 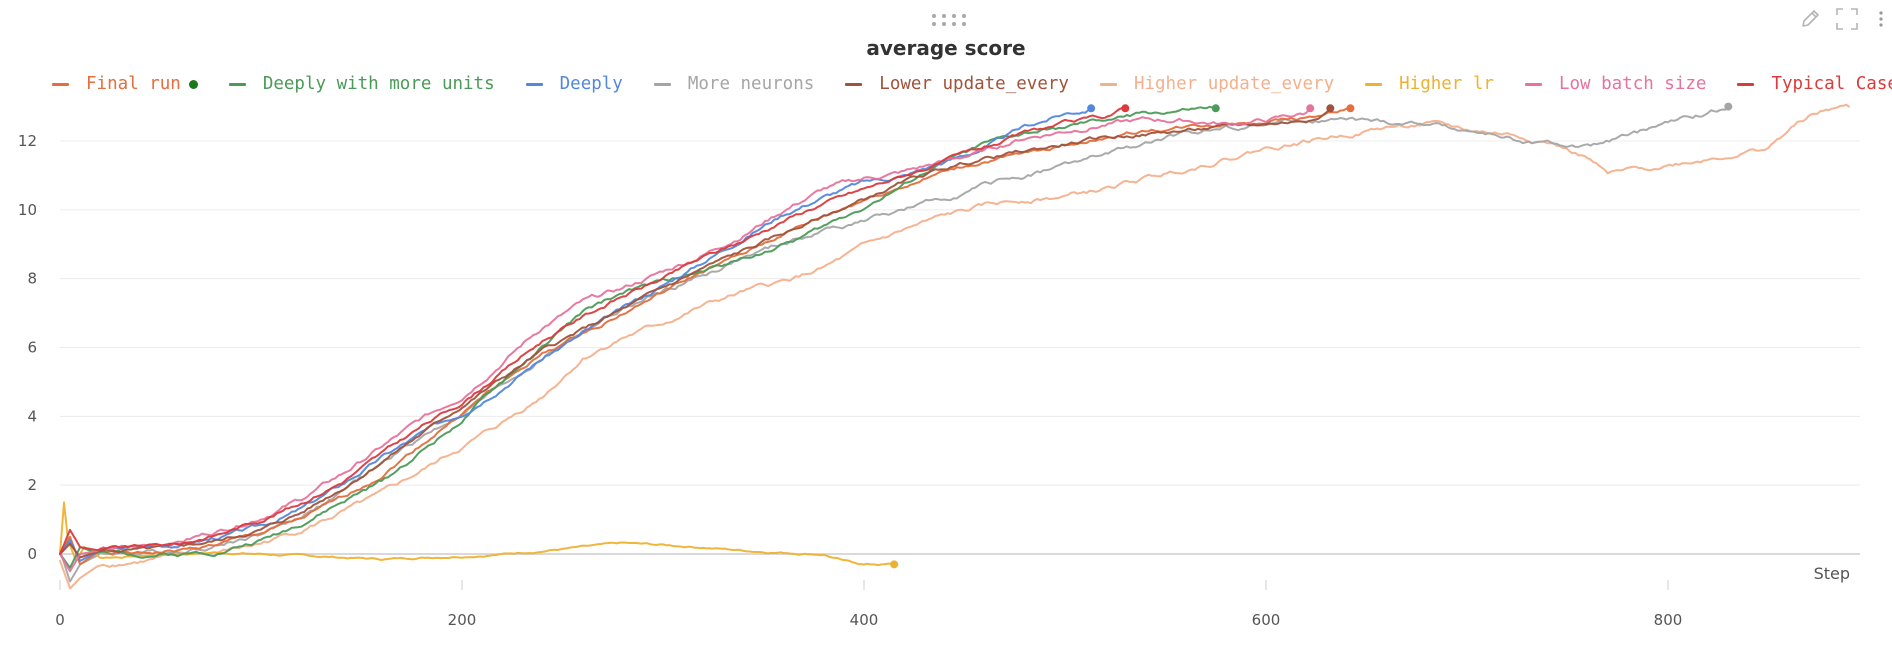 I want to click on y-tick-label: 0, so click(x=32, y=554).